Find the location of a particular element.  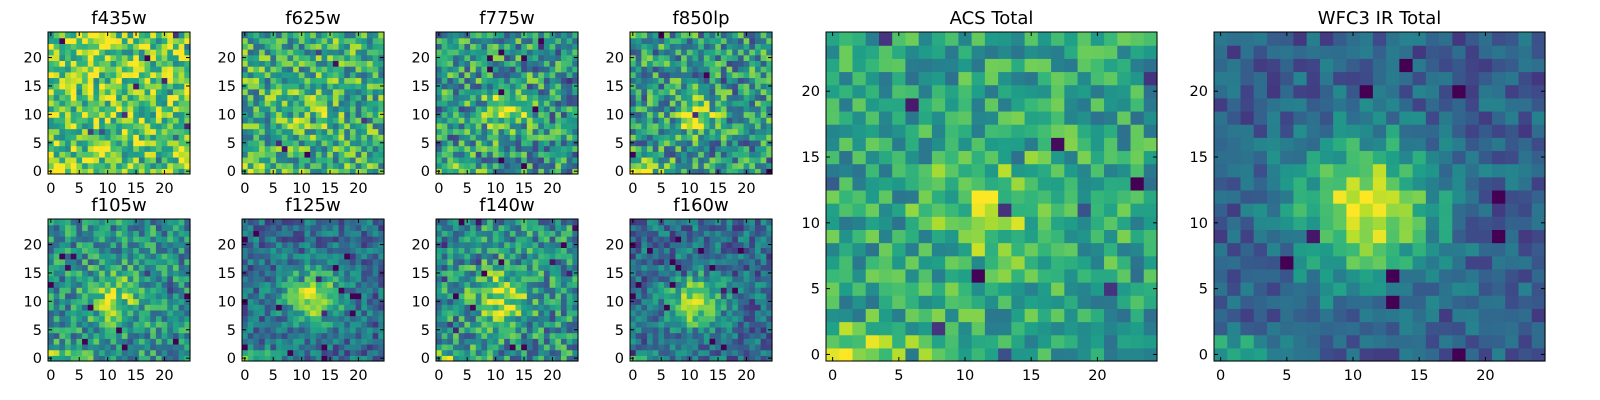

x-tick-label: 20 is located at coordinates (552, 376).